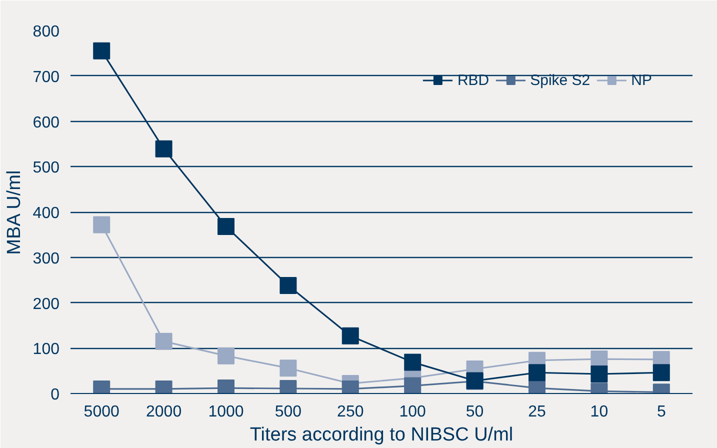 This screenshot has width=717, height=448. What do you see at coordinates (46, 77) in the screenshot?
I see `y-tick-label: 700` at bounding box center [46, 77].